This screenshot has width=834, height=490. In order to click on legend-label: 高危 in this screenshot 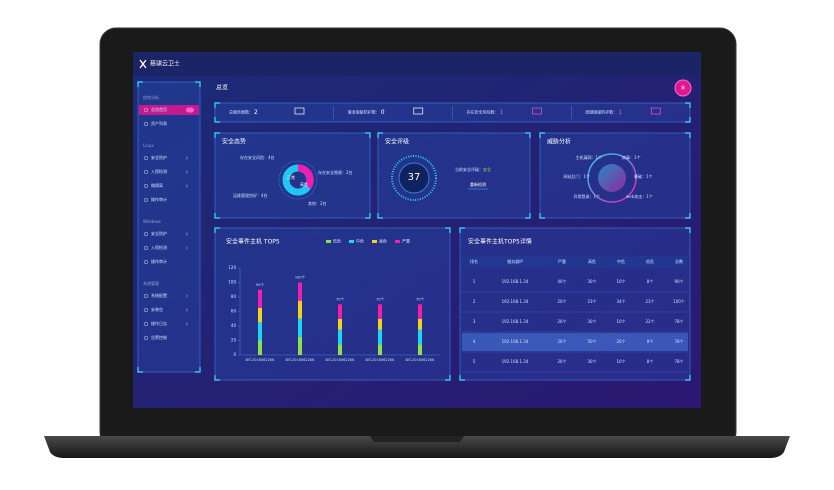, I will do `click(383, 241)`.